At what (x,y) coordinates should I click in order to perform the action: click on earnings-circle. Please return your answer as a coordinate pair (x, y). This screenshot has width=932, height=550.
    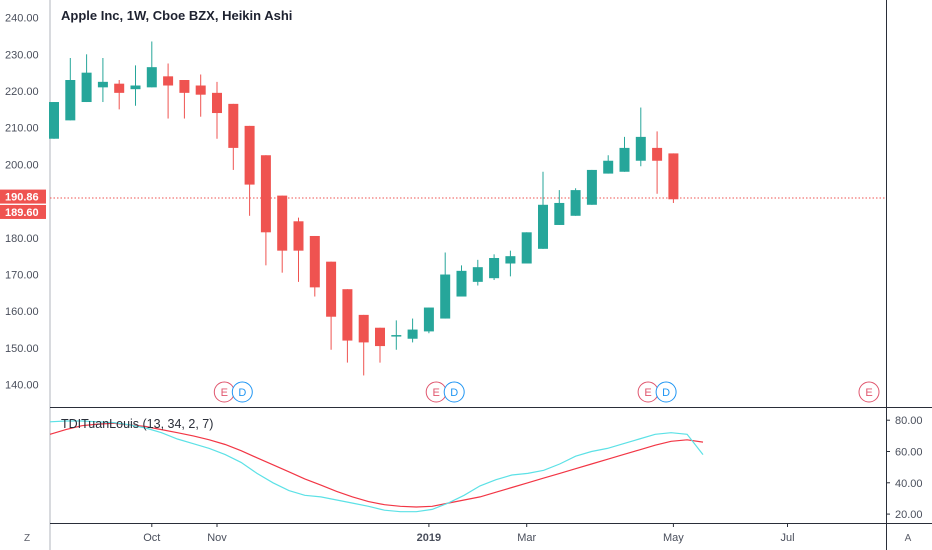
    Looking at the image, I should click on (869, 392).